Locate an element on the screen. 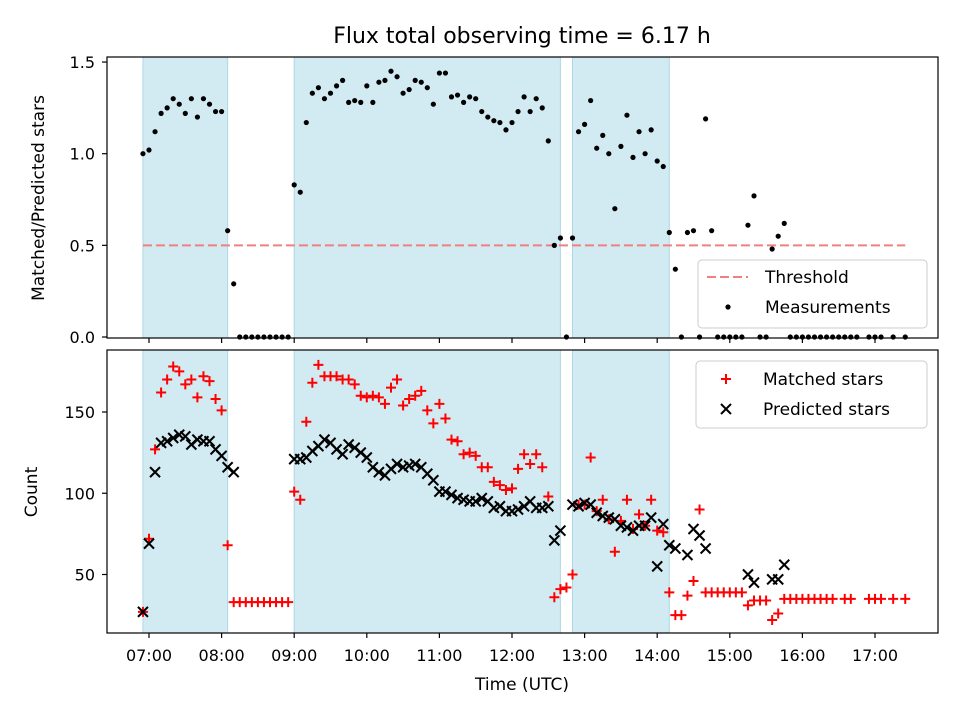 This screenshot has width=960, height=720. count-y-tick-label: 150 is located at coordinates (79, 412).